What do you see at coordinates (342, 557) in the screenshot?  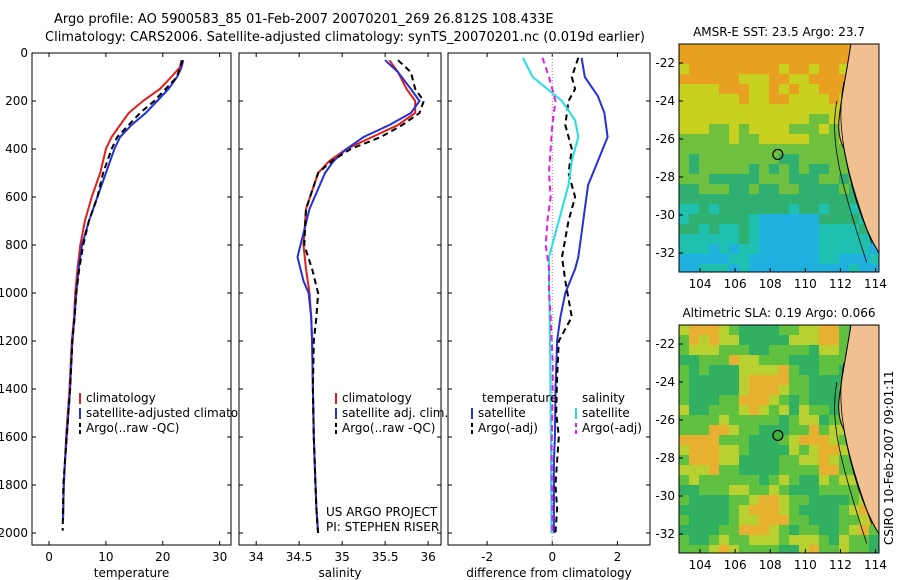 I see `x-tick-label: 35` at bounding box center [342, 557].